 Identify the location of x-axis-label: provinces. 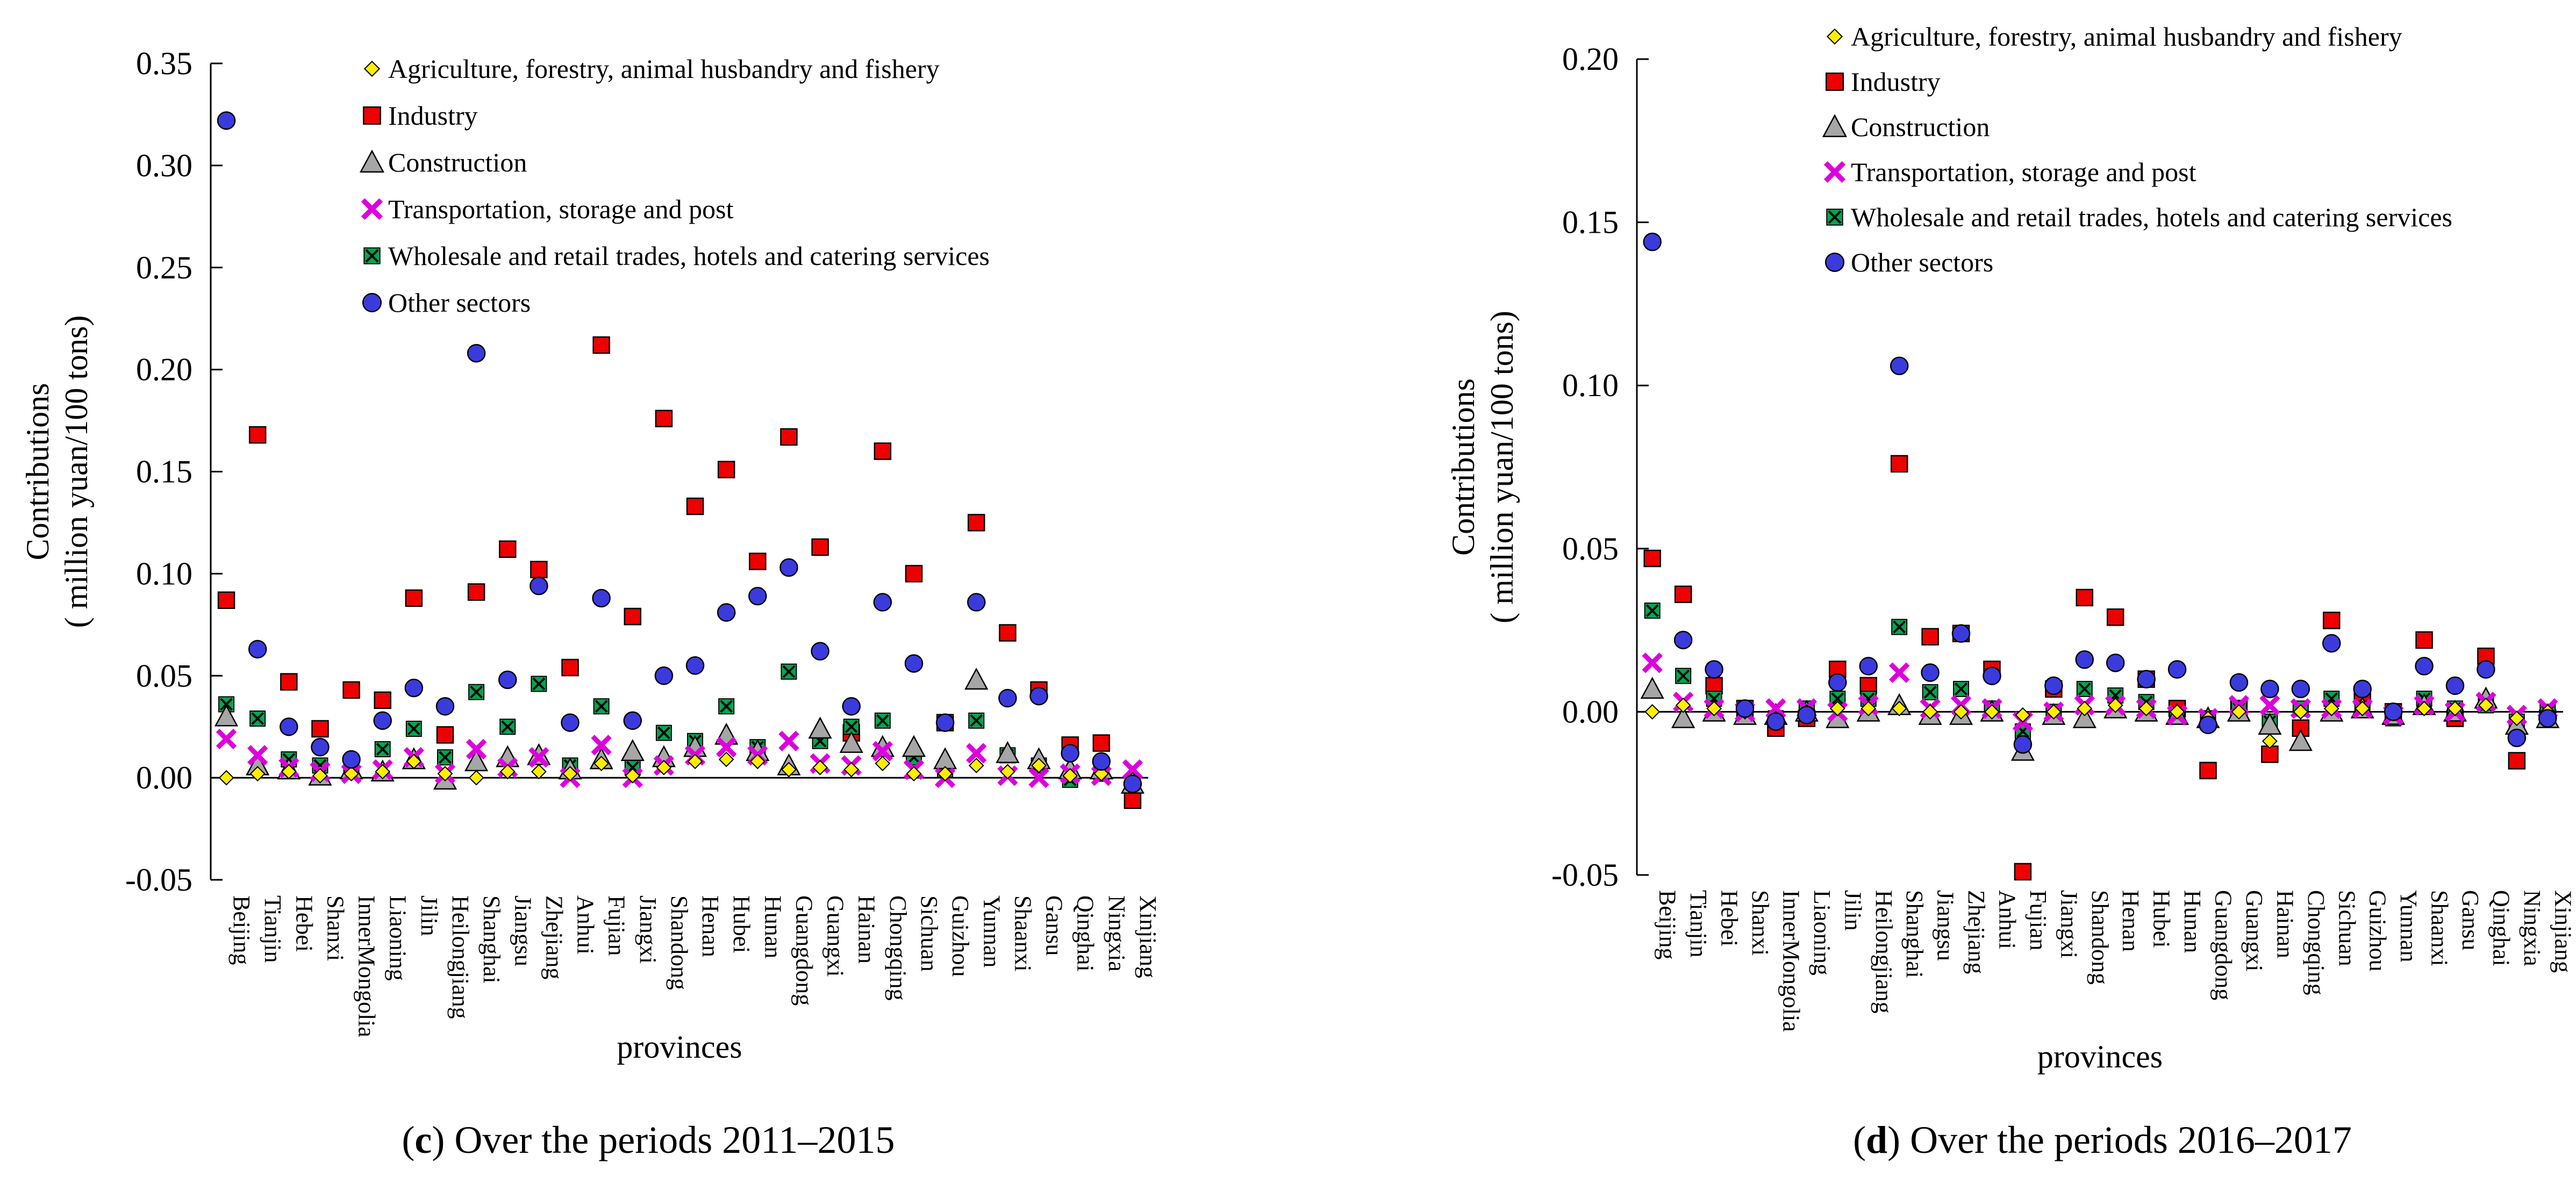
(2100, 1056).